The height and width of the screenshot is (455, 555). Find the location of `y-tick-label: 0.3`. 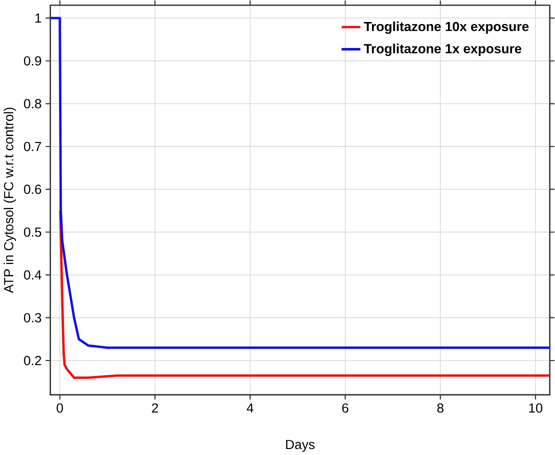

y-tick-label: 0.3 is located at coordinates (33, 317).